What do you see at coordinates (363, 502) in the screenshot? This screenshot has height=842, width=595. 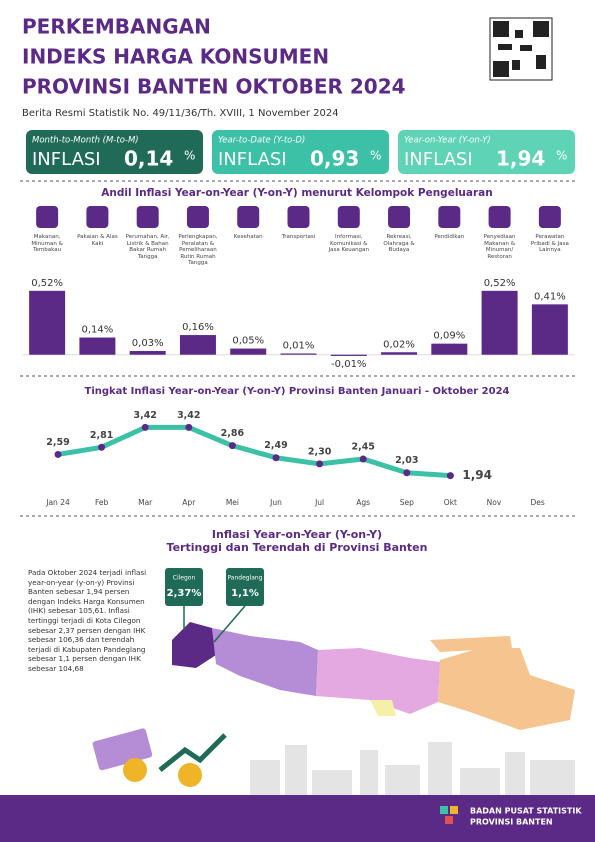 I see `x-tick-label: Ags` at bounding box center [363, 502].